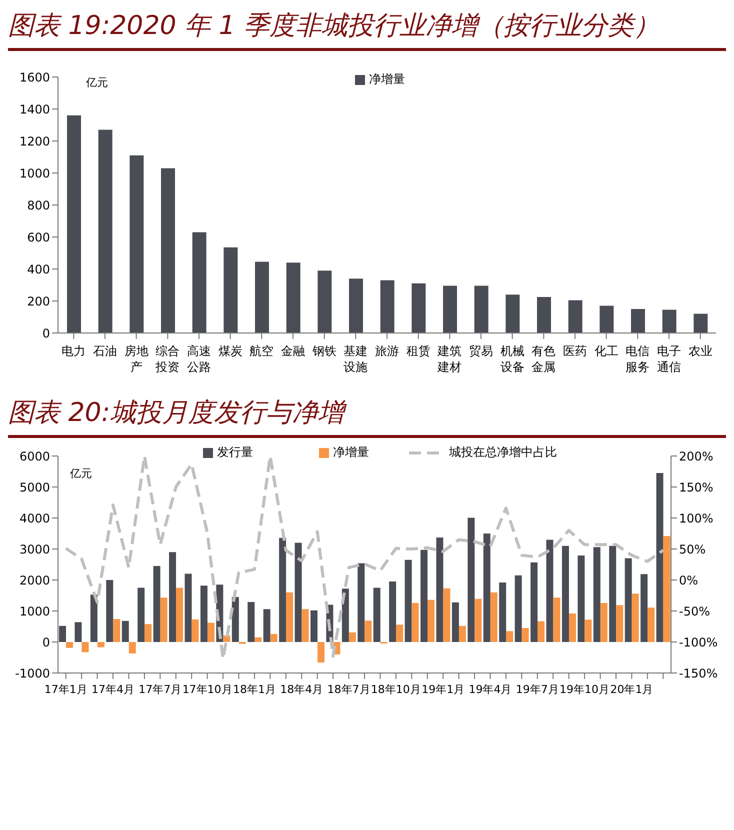 Image resolution: width=734 pixels, height=830 pixels. I want to click on x-tick-label: 金融, so click(293, 351).